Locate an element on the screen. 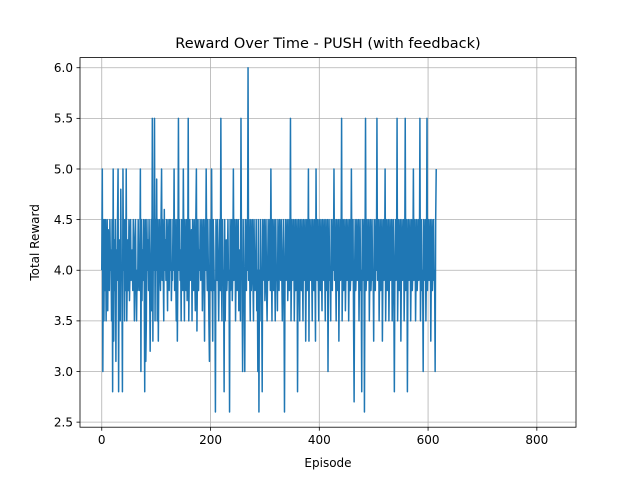 The height and width of the screenshot is (480, 640). chart-title: Reward Over Time - PUSH (with feedback) is located at coordinates (327, 44).